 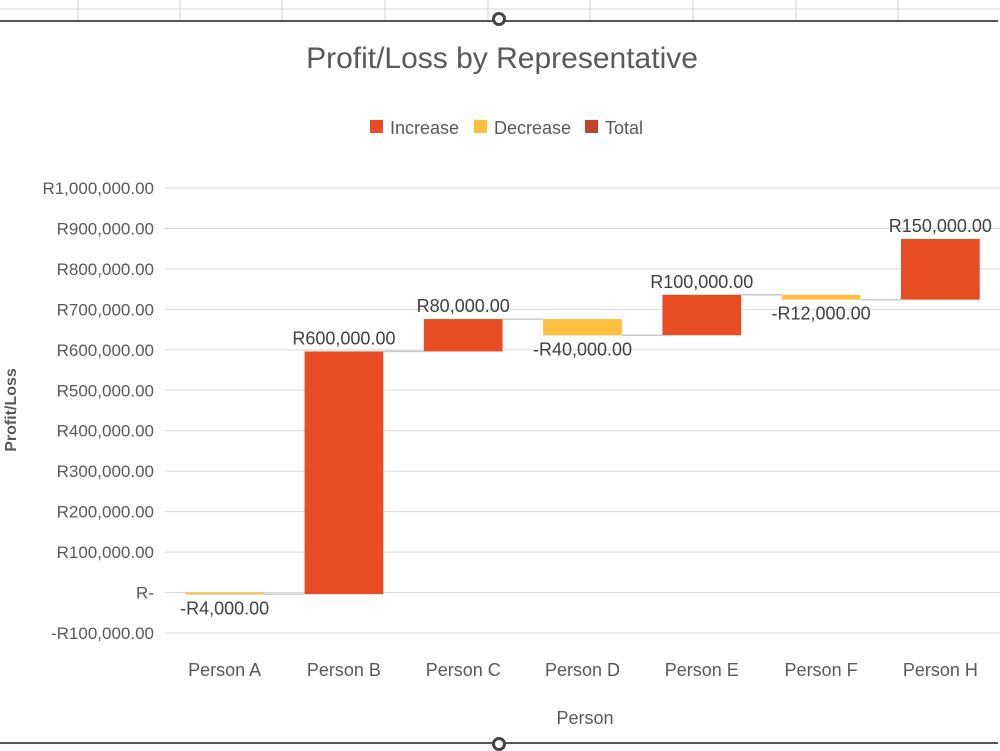 I want to click on legend-item-increase: Increase, so click(x=414, y=128).